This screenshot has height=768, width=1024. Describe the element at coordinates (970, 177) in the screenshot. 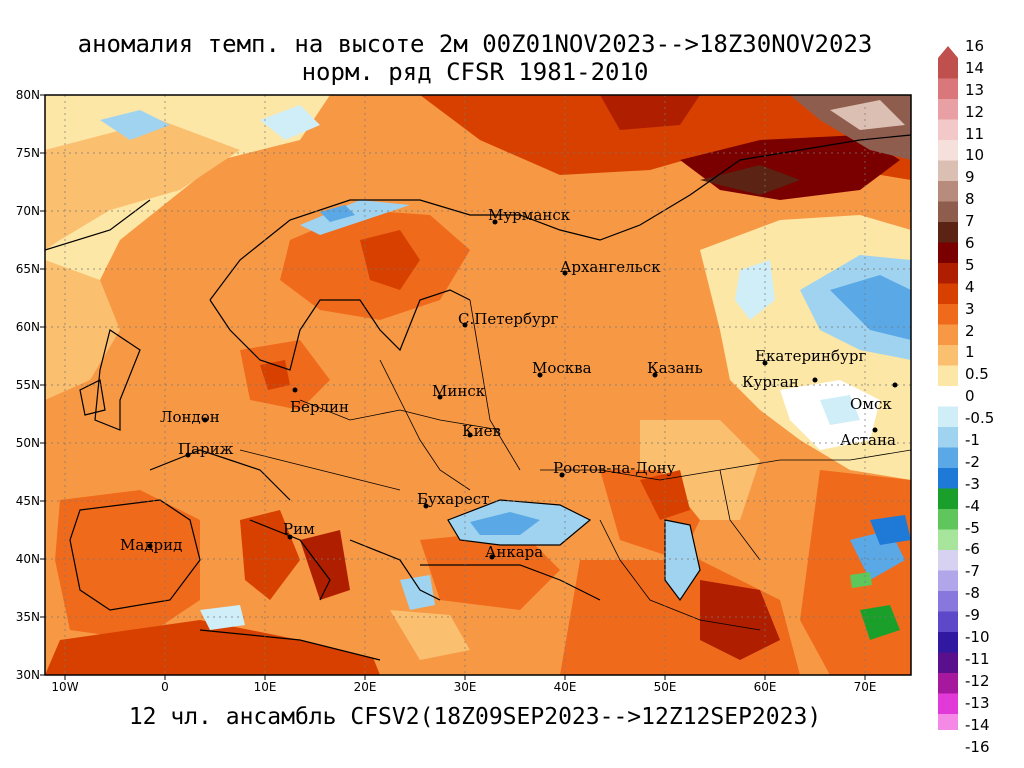

I see `colorbar-label: 9` at that location.